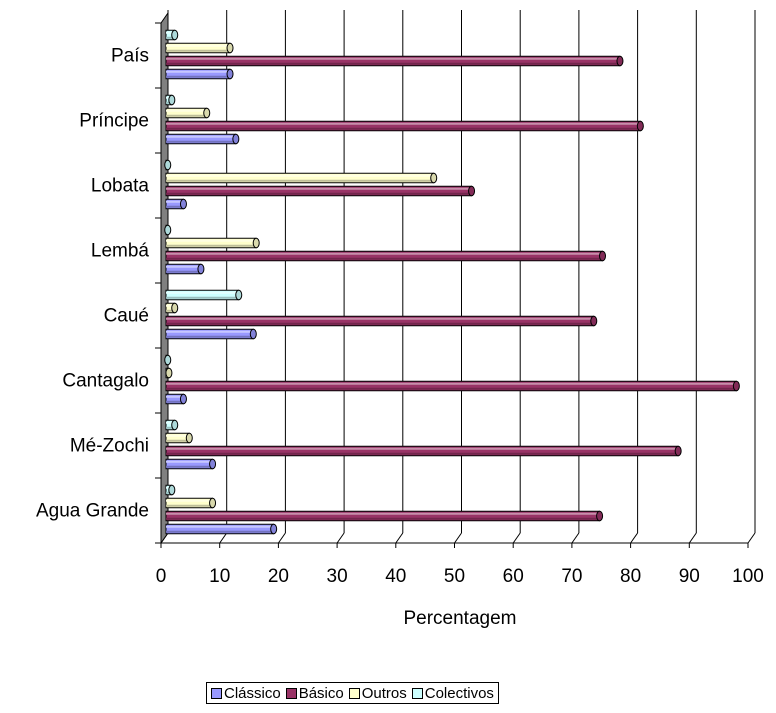 Image resolution: width=776 pixels, height=713 pixels. What do you see at coordinates (384, 693) in the screenshot?
I see `legend-label: Outros` at bounding box center [384, 693].